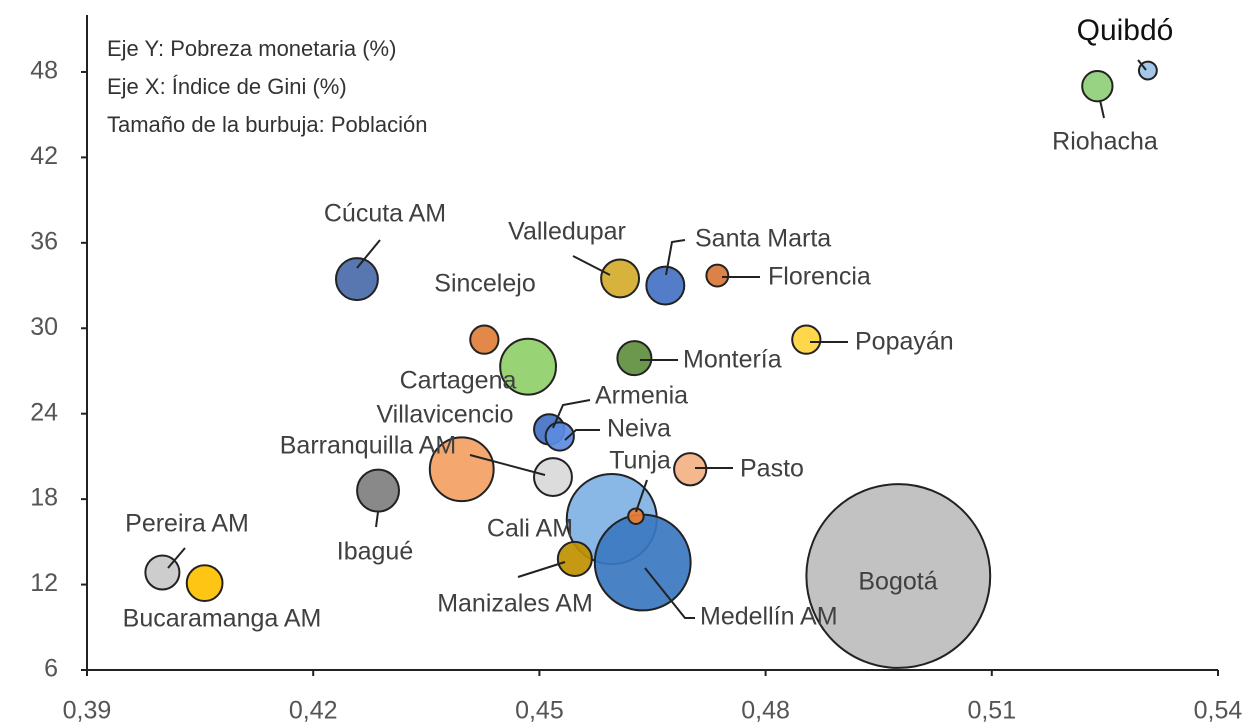 The image size is (1250, 726). What do you see at coordinates (819, 277) in the screenshot?
I see `bubble-label: Florencia` at bounding box center [819, 277].